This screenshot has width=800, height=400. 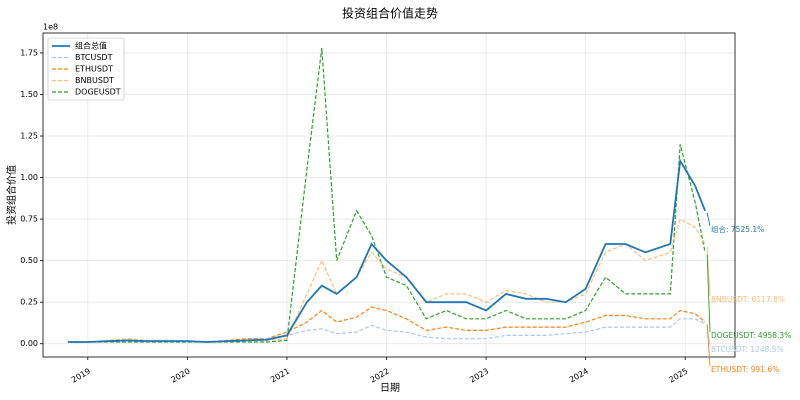 What do you see at coordinates (29, 219) in the screenshot?
I see `y-tick-label: 0.75` at bounding box center [29, 219].